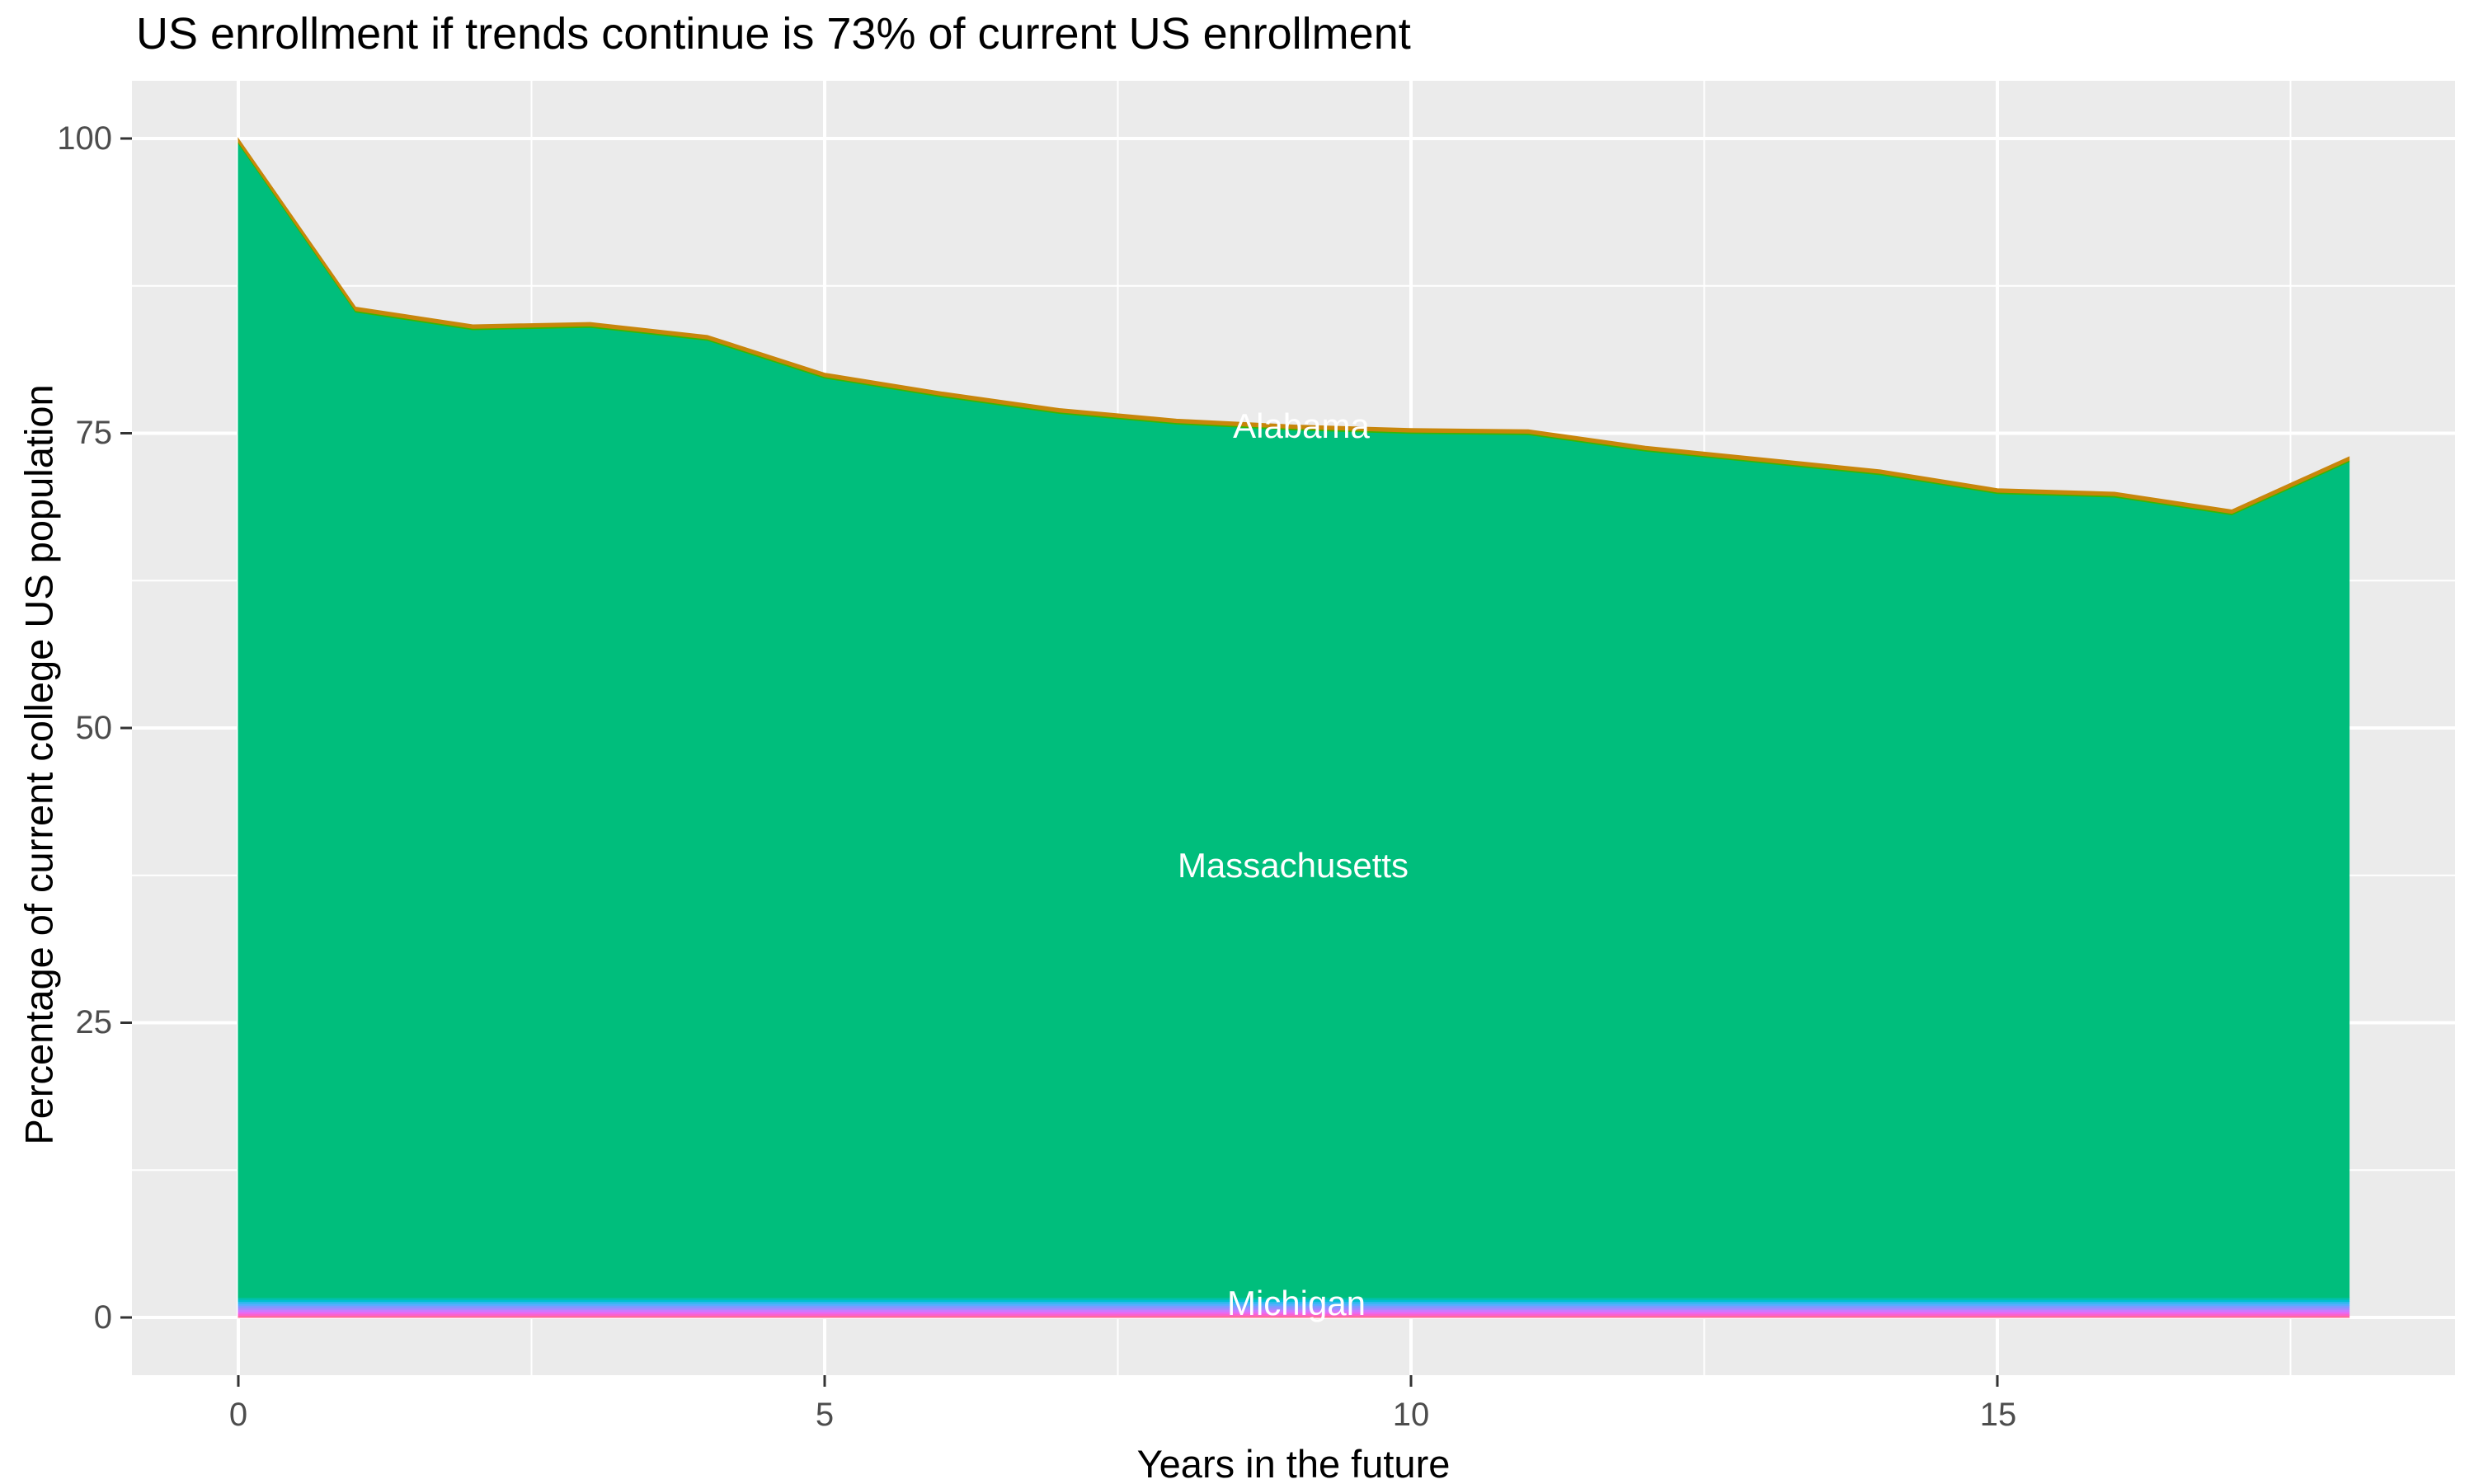 This screenshot has height=1484, width=2474. I want to click on x-tick-label-15: 15, so click(1998, 1415).